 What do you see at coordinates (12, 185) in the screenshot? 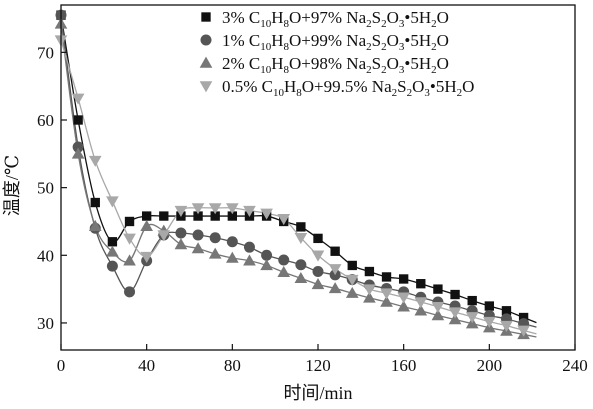
I see `y-axis-label: 温度/℃` at bounding box center [12, 185].